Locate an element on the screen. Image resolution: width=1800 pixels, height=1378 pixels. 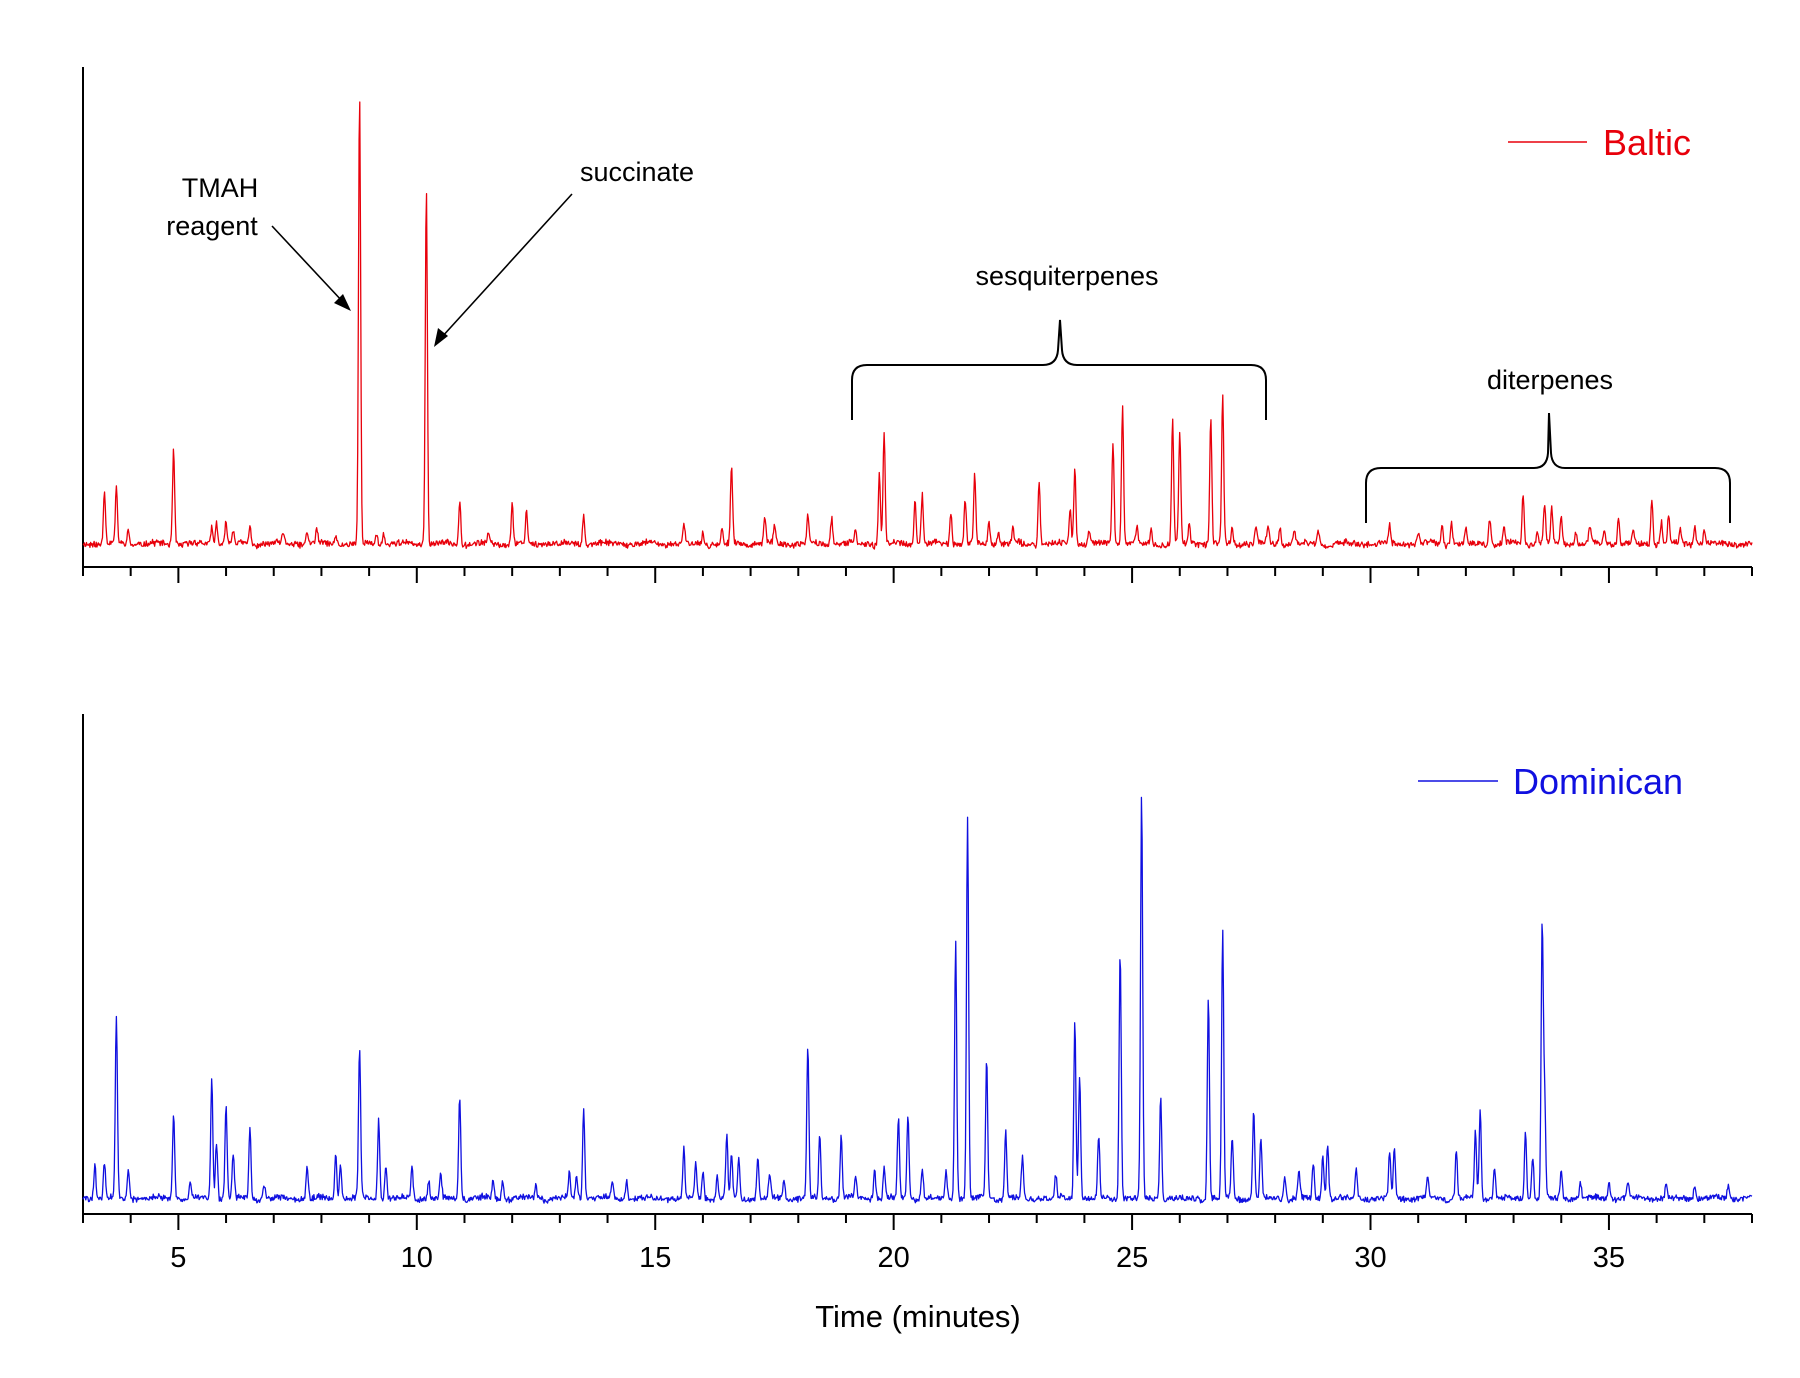
x-tick-labels: 5 10 15 20 25 30 35 is located at coordinates (897, 1258).